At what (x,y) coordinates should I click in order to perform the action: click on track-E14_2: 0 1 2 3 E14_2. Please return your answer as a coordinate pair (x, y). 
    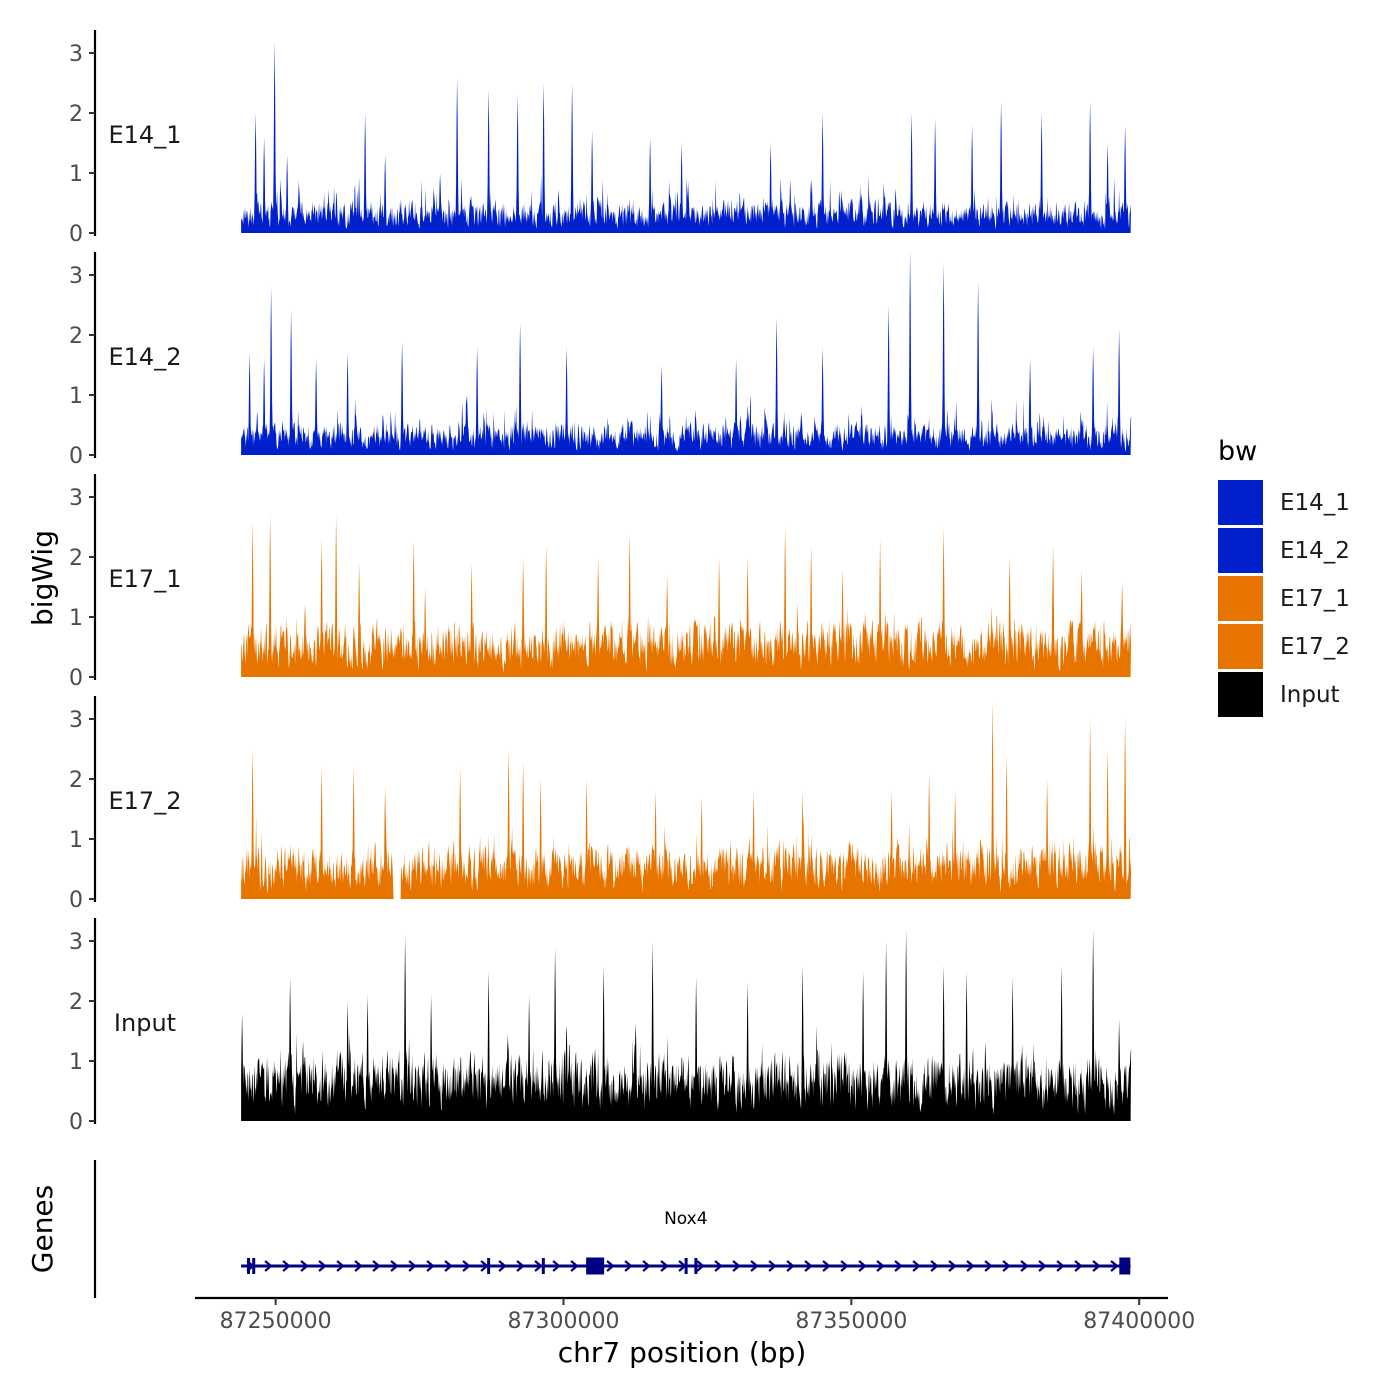
    Looking at the image, I should click on (600, 360).